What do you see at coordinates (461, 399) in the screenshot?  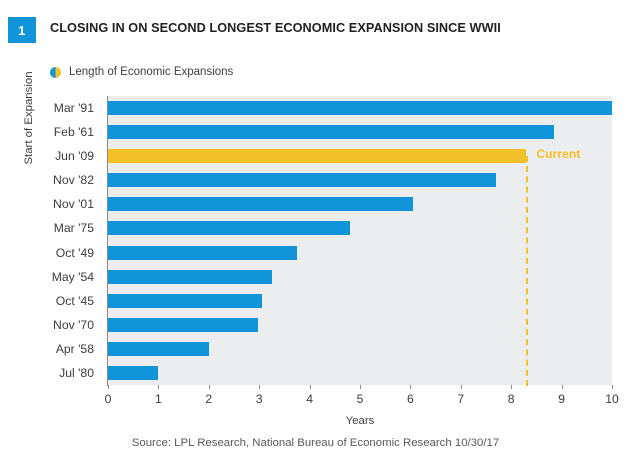 I see `x-axis-tick-label: 7` at bounding box center [461, 399].